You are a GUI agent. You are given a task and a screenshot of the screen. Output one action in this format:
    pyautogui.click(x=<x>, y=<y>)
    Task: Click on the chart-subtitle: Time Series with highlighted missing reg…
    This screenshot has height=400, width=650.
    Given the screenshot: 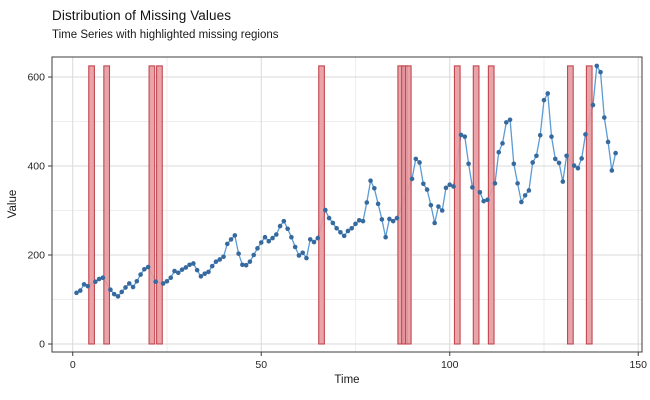 What is the action you would take?
    pyautogui.click(x=165, y=35)
    